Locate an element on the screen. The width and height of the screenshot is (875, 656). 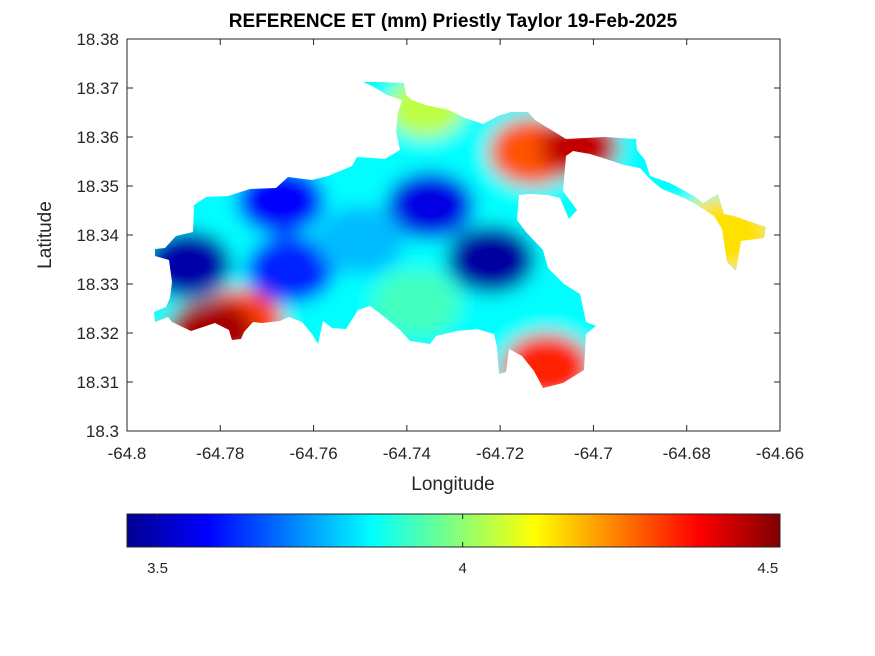
y-tick-label: 18.38 is located at coordinates (97, 39).